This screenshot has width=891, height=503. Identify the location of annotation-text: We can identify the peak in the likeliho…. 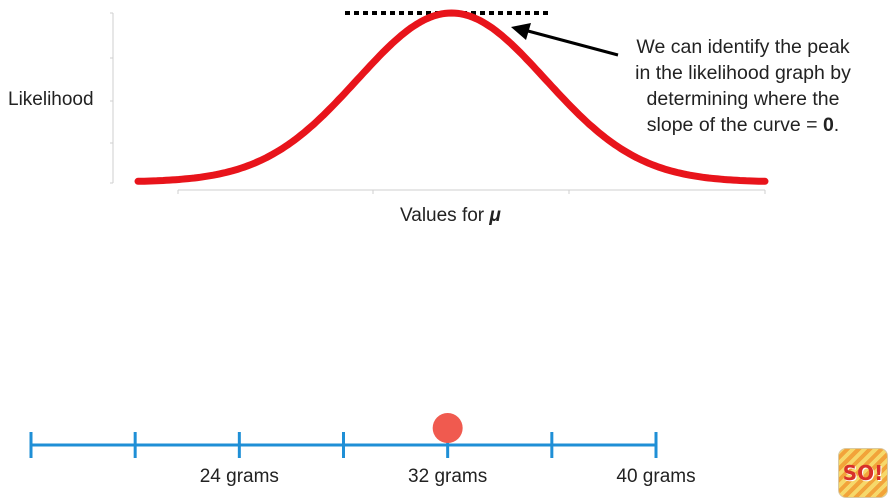
(743, 86).